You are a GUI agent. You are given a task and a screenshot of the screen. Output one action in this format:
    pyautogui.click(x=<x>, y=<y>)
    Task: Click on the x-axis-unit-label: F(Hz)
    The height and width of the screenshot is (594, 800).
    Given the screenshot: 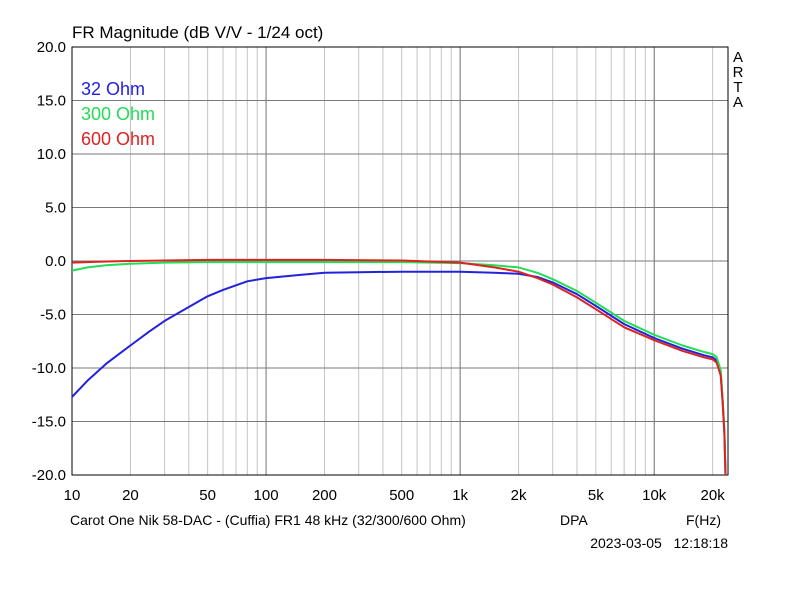 What is the action you would take?
    pyautogui.click(x=703, y=520)
    